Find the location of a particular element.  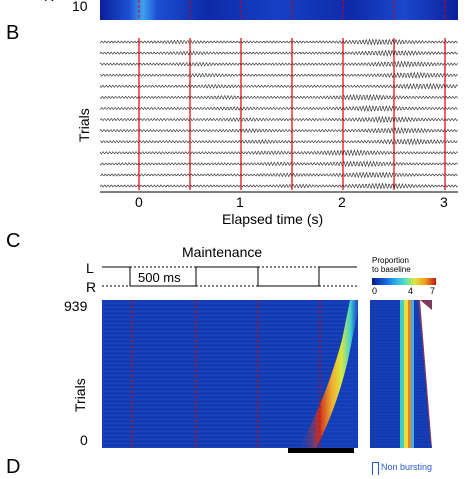

colorbar-tick-0: 0 is located at coordinates (375, 291).